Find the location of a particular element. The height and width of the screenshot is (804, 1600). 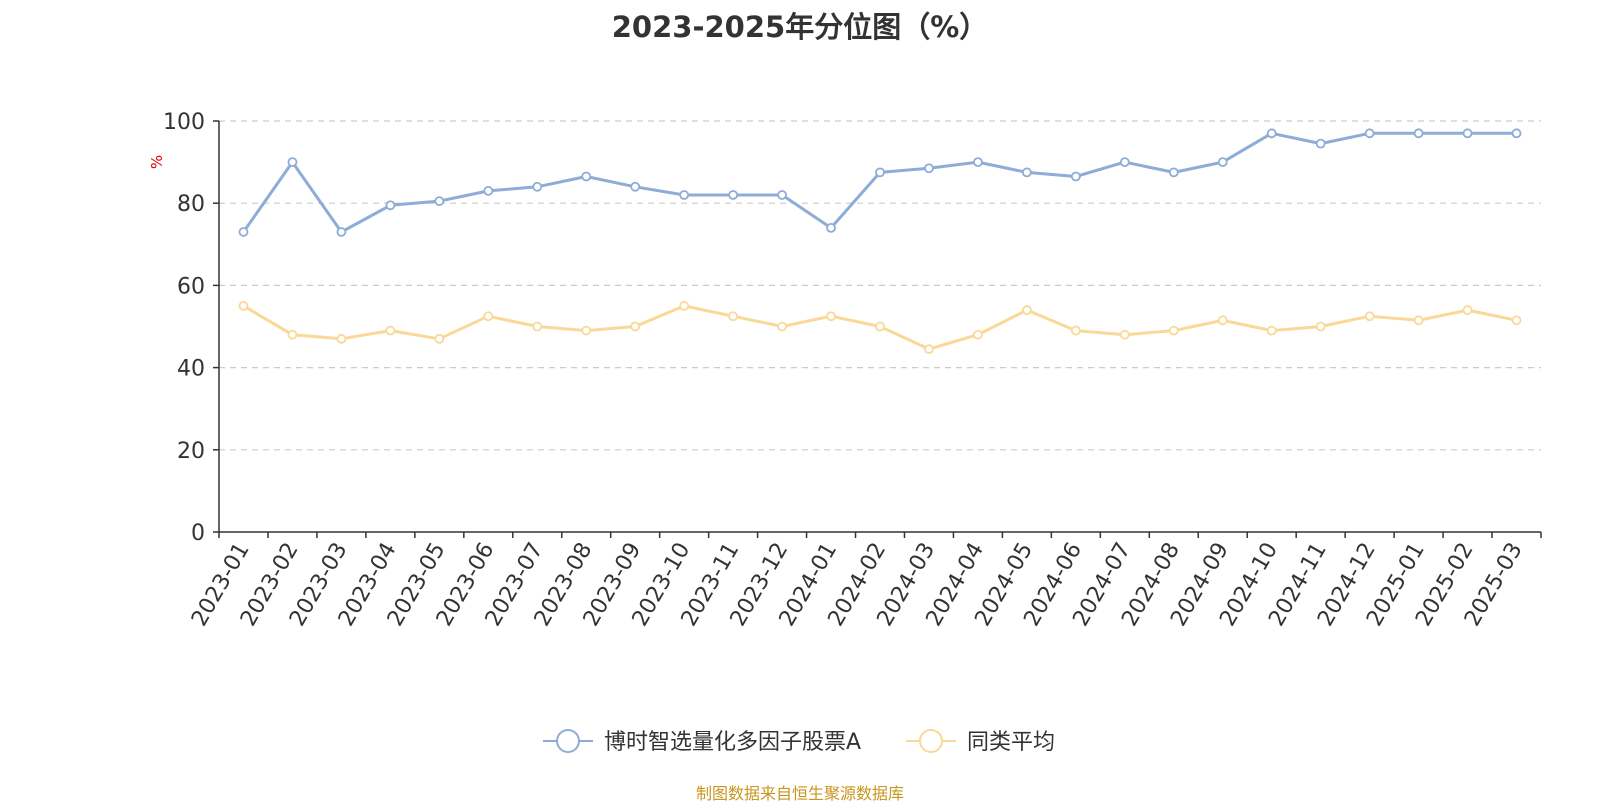

y-tick-label: 40 is located at coordinates (191, 369).